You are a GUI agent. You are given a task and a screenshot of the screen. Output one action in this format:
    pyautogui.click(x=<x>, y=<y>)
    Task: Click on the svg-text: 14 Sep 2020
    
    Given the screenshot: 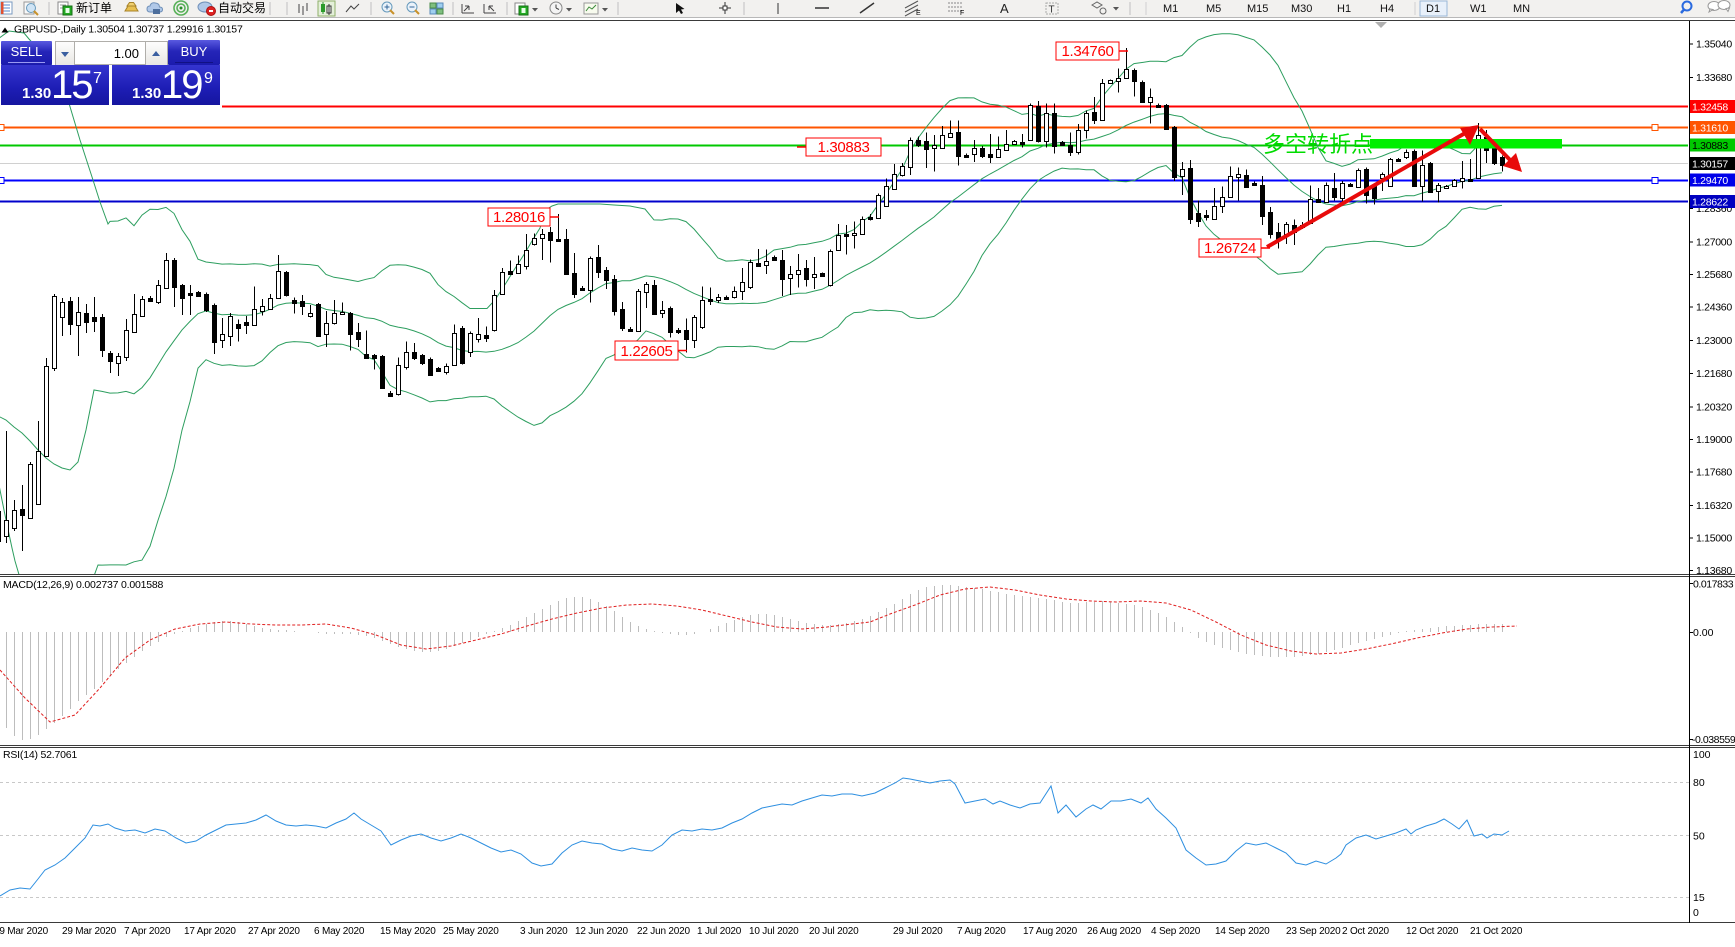 What is the action you would take?
    pyautogui.click(x=1242, y=931)
    